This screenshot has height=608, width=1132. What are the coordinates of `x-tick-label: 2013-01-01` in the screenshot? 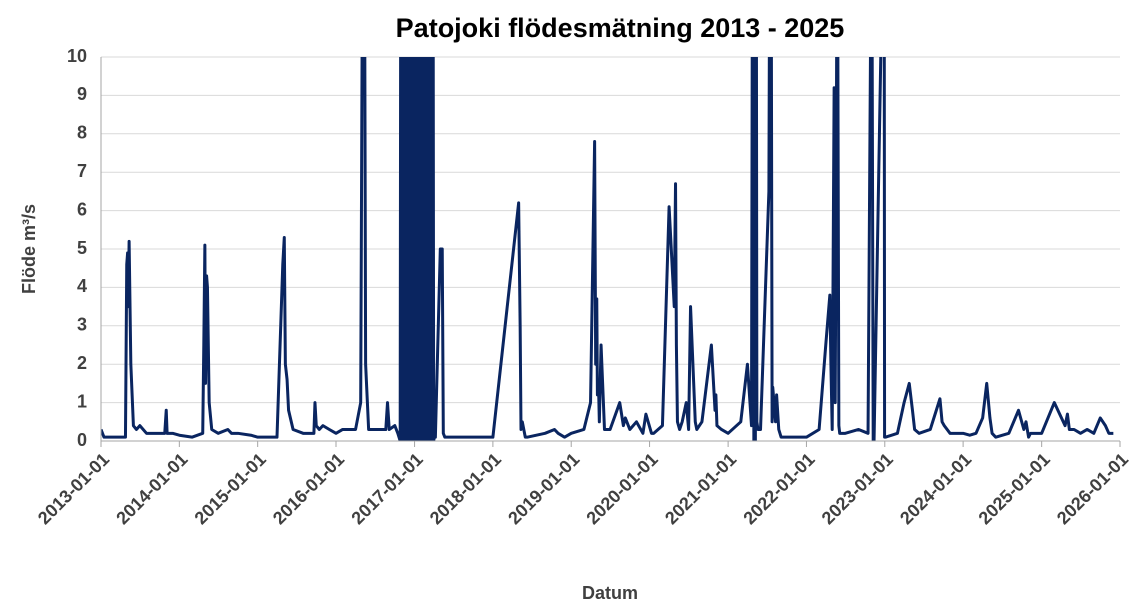 It's located at (73, 488).